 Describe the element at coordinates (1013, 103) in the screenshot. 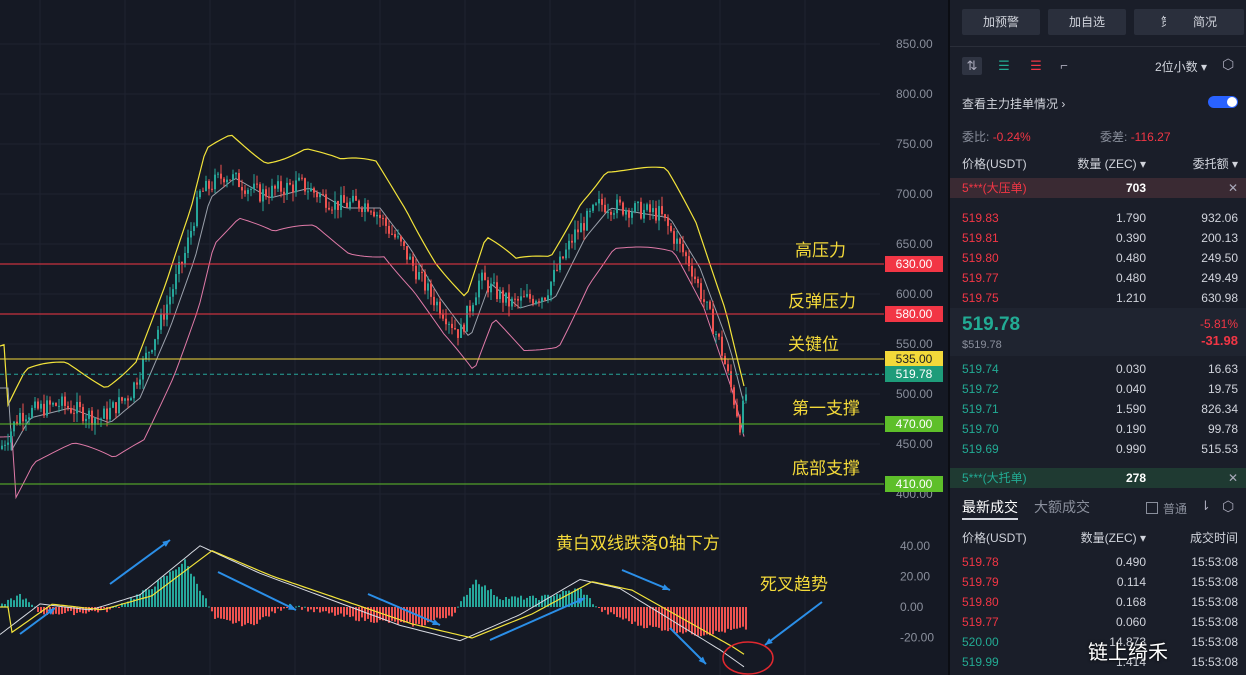

I see `depth-link: 查看主力挂单情况 ›` at that location.